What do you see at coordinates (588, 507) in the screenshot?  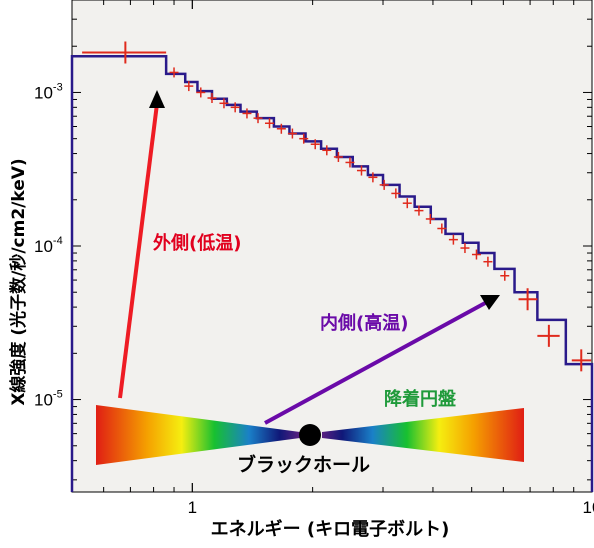 I see `x-tick-label: 10` at bounding box center [588, 507].